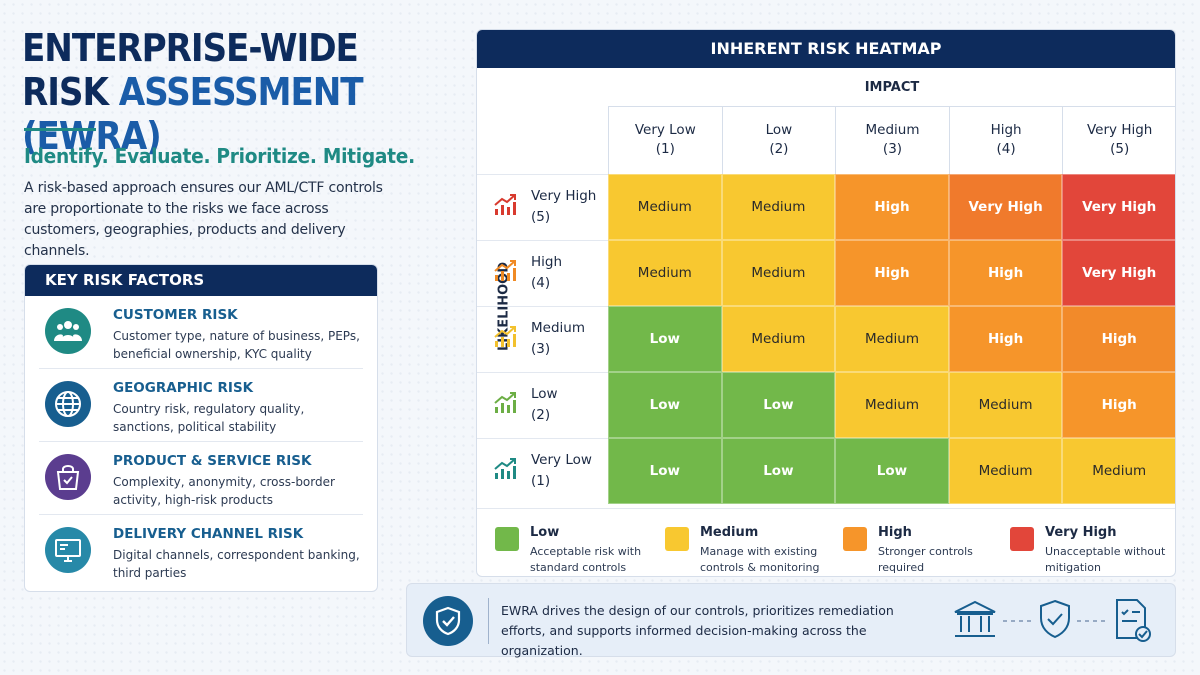 The height and width of the screenshot is (675, 1200). What do you see at coordinates (208, 534) in the screenshot?
I see `risk-factor-title: DELIVERY CHANNEL RISK` at bounding box center [208, 534].